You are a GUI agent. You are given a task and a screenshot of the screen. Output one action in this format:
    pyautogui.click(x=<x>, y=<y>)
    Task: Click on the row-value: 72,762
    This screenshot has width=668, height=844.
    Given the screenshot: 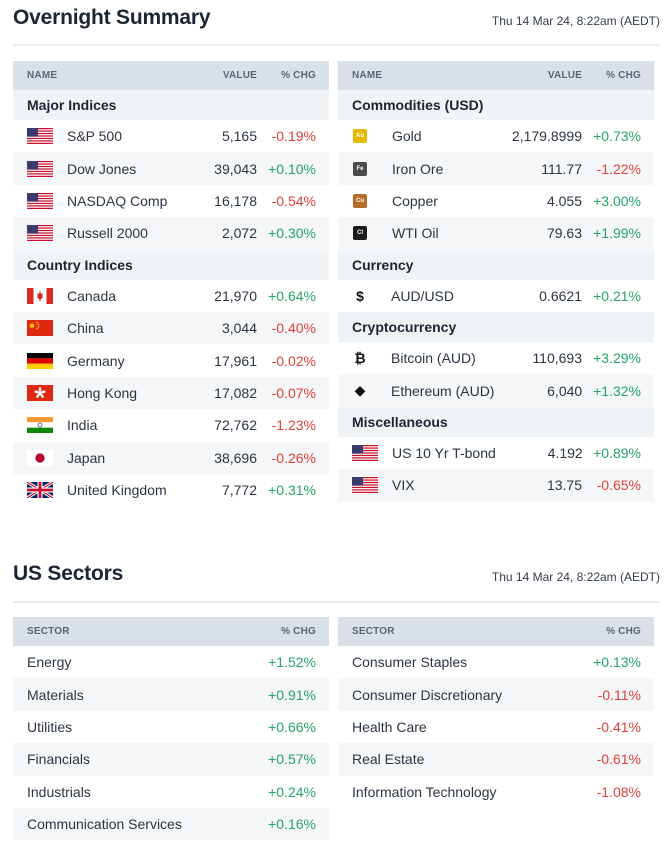 What is the action you would take?
    pyautogui.click(x=235, y=425)
    